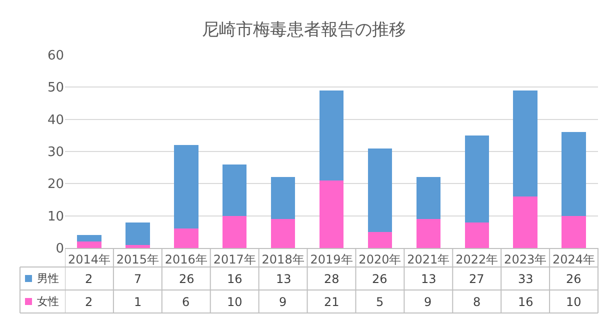  Describe the element at coordinates (477, 259) in the screenshot. I see `x-tick-label: 2022年` at that location.